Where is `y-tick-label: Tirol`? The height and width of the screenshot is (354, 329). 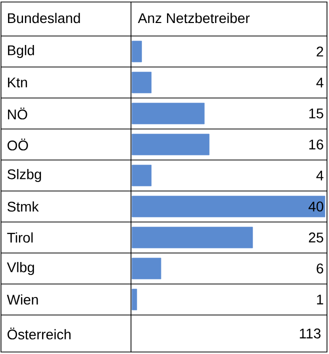 y-tick-label: Tirol is located at coordinates (20, 237).